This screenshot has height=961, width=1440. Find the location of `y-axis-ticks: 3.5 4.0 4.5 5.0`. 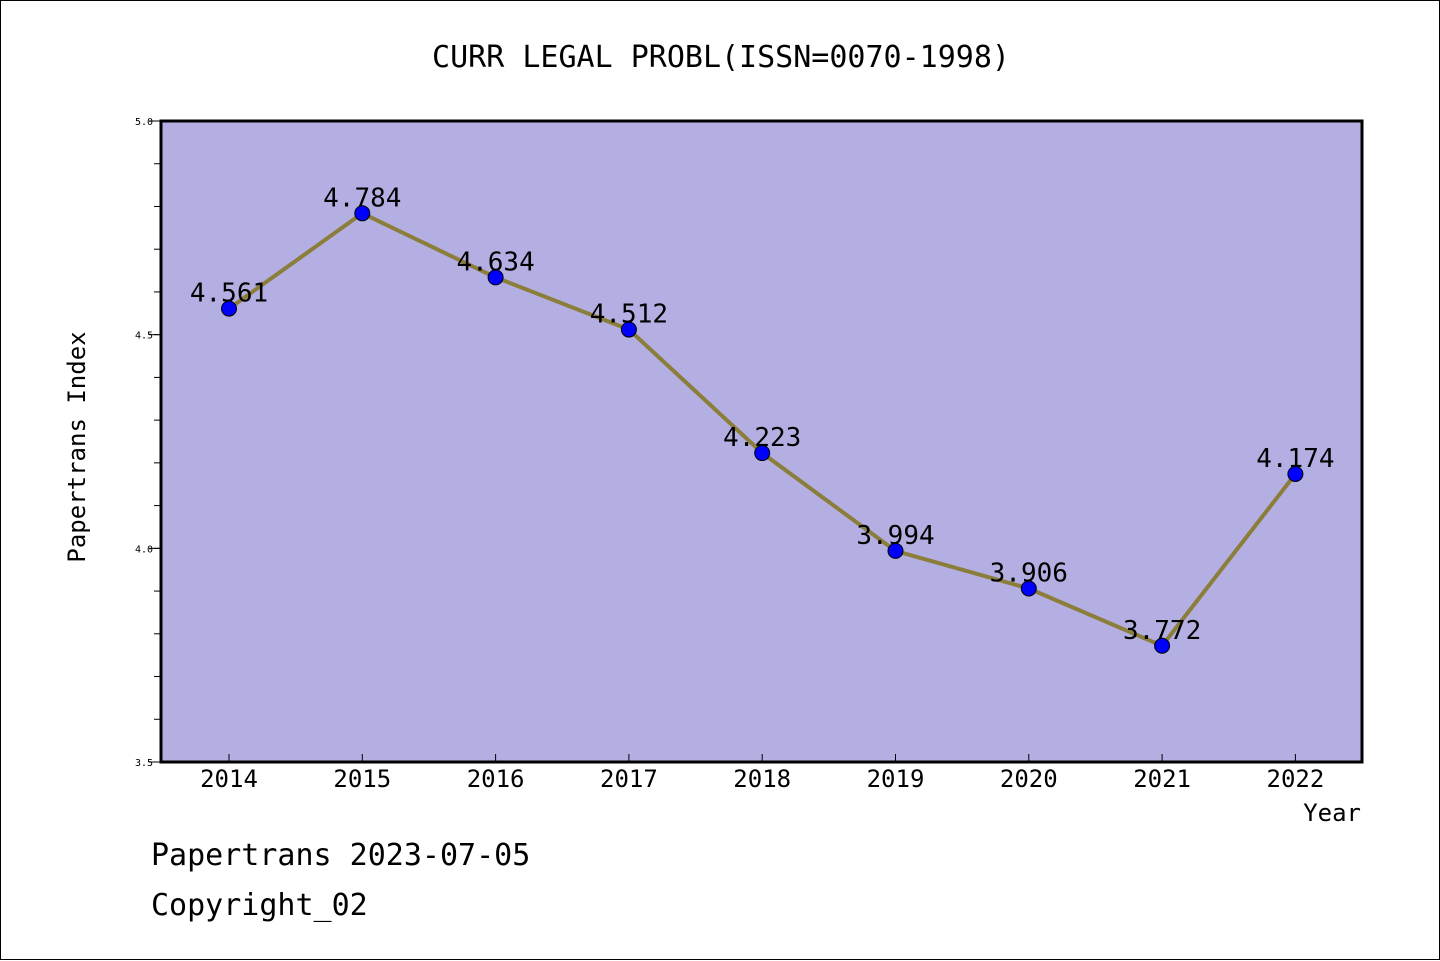

y-axis-ticks: 3.5 4.0 4.5 5.0 is located at coordinates (148, 443).